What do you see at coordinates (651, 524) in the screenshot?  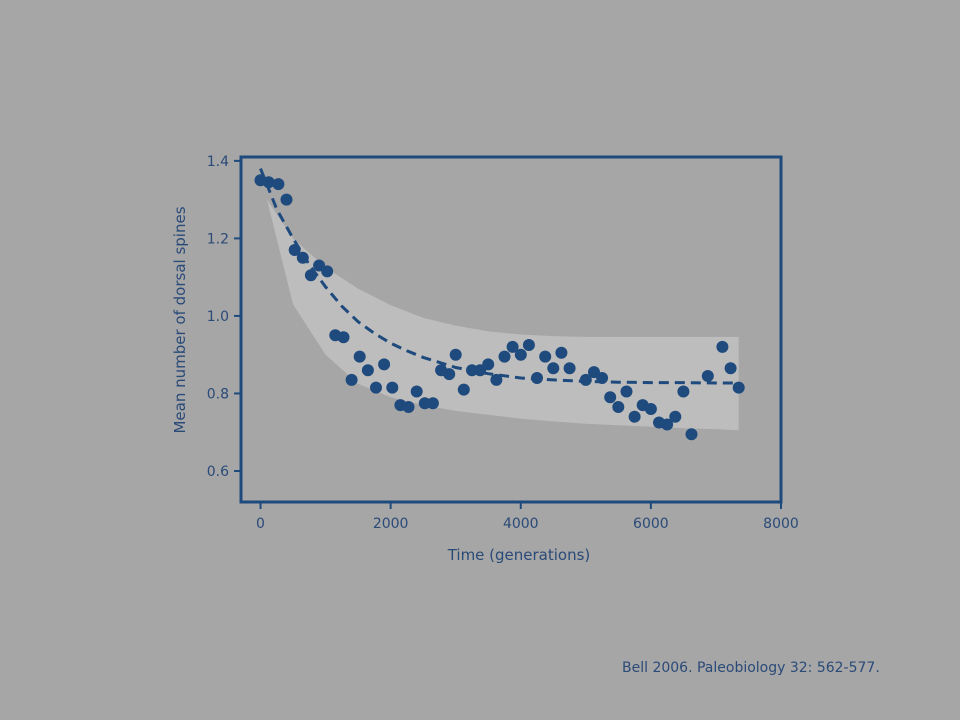 I see `x-tick-label: 6000` at bounding box center [651, 524].